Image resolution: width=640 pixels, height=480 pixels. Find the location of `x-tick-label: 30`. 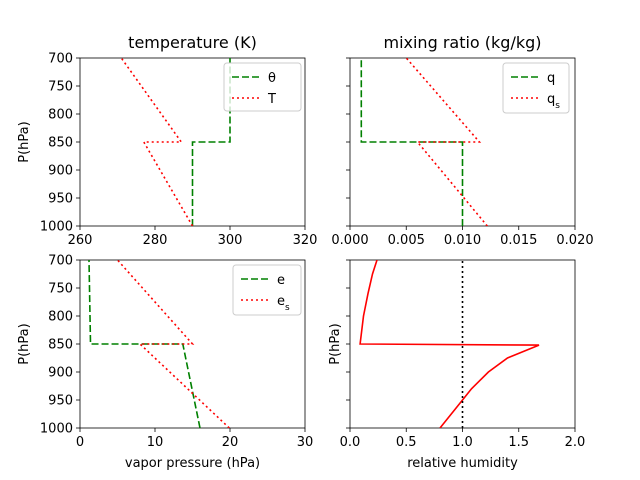

x-tick-label: 30 is located at coordinates (305, 442).